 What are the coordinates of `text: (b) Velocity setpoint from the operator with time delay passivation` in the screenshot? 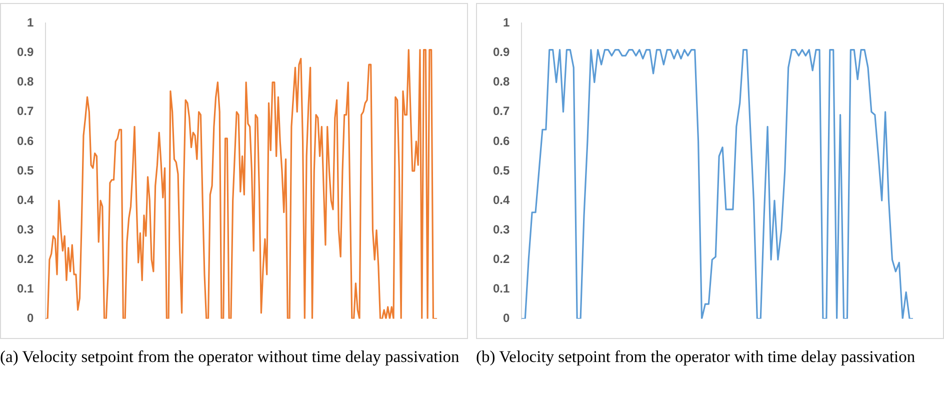 It's located at (696, 356).